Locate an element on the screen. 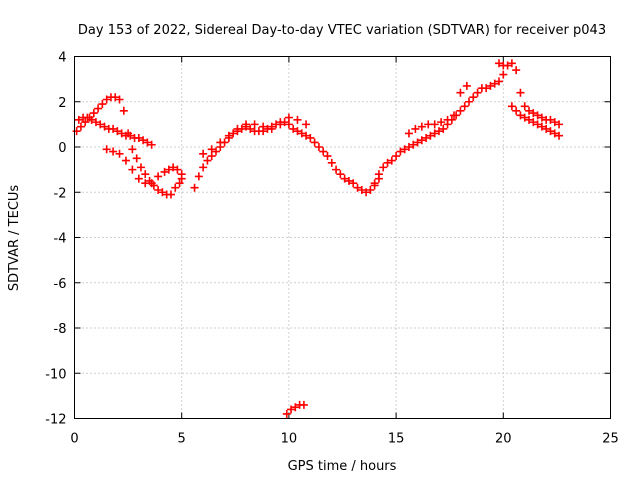 The width and height of the screenshot is (640, 480). y-tick-label: 0 is located at coordinates (62, 148).